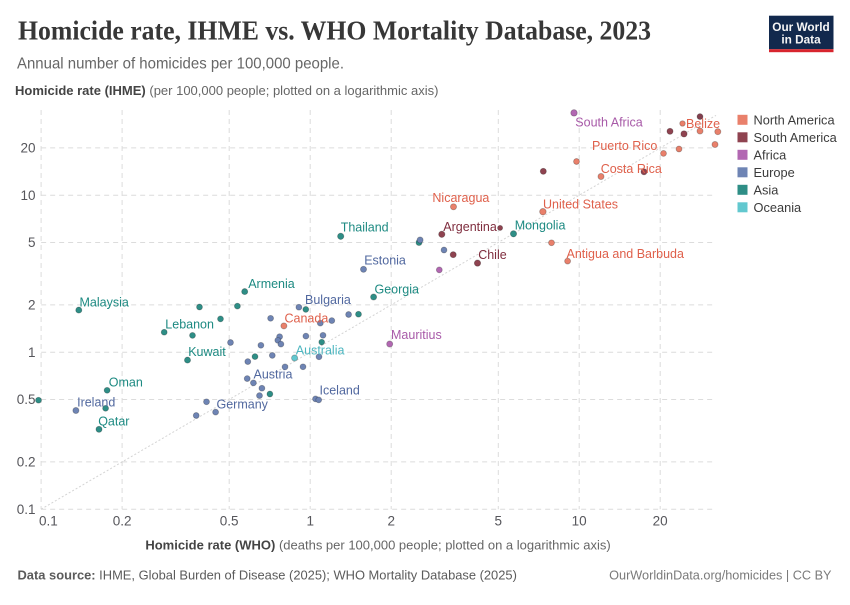 The image size is (850, 605). What do you see at coordinates (492, 255) in the screenshot?
I see `svg-text: Chile` at bounding box center [492, 255].